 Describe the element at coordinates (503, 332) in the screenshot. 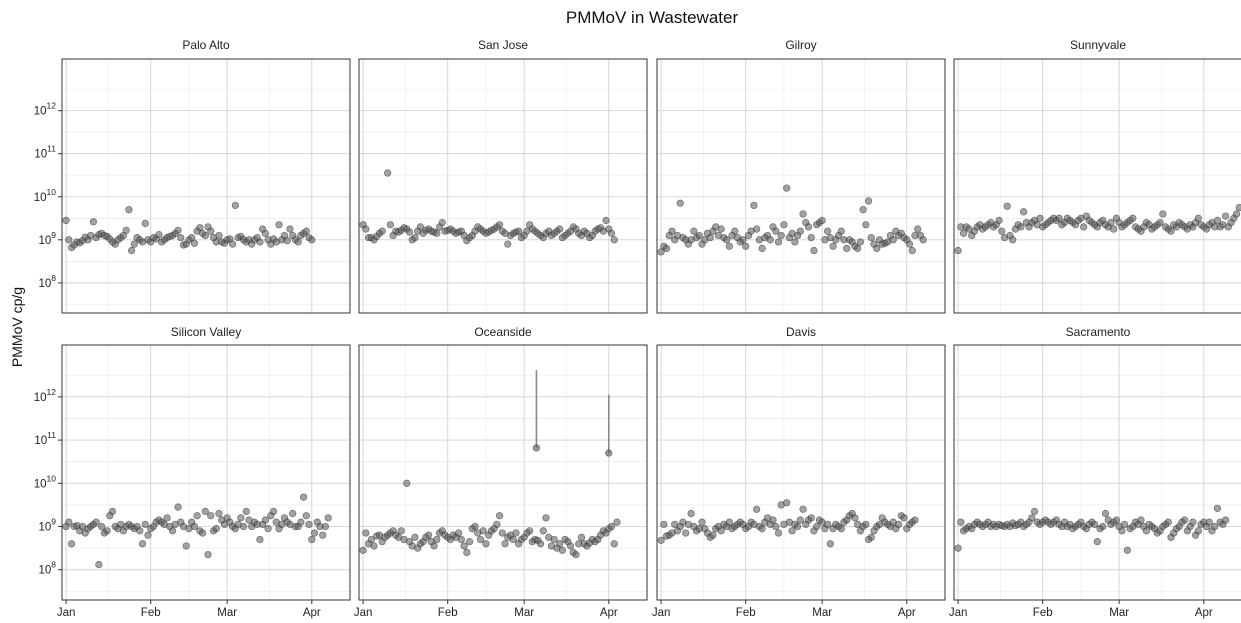

I see `facet-title: Oceanside` at that location.